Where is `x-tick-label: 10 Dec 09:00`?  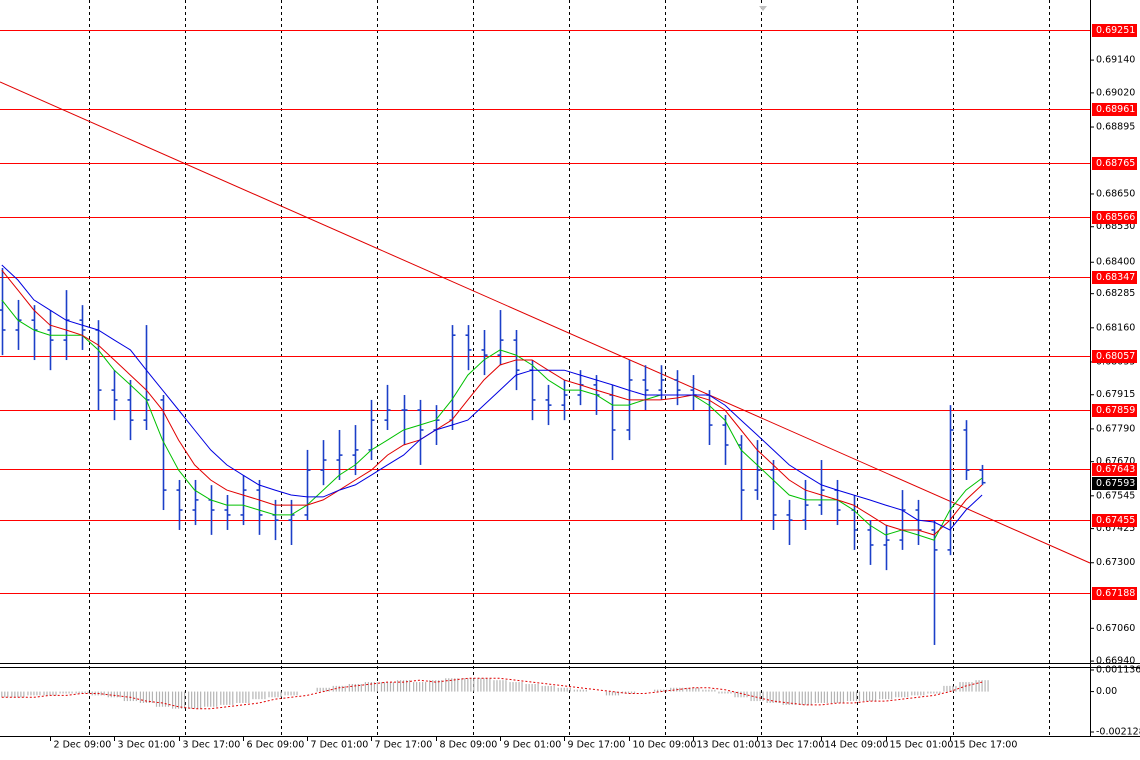 x-tick-label: 10 Dec 09:00 is located at coordinates (665, 745).